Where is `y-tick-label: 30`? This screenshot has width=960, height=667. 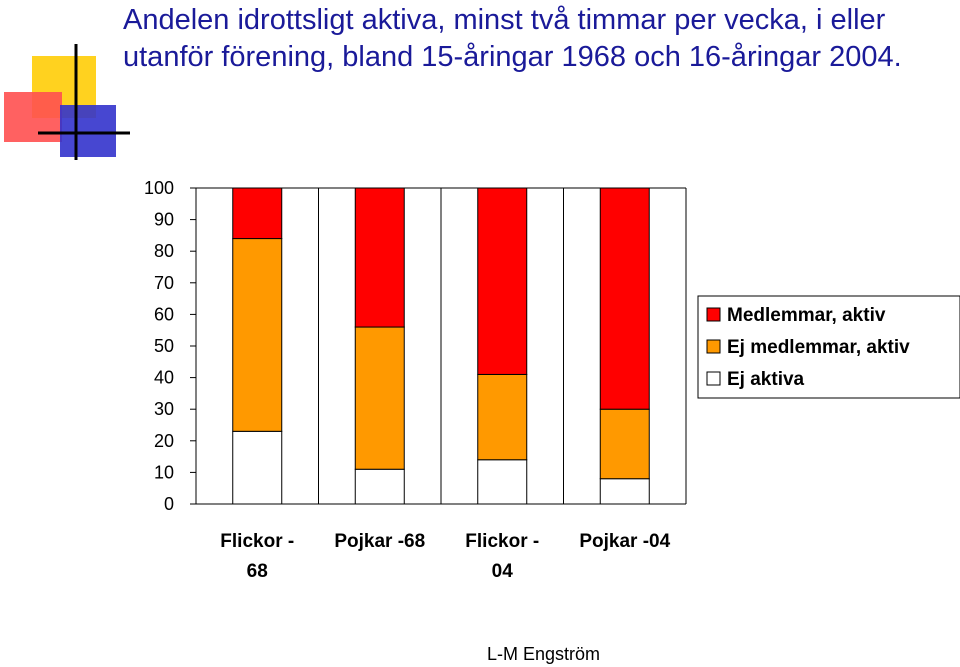 y-tick-label: 30 is located at coordinates (164, 409).